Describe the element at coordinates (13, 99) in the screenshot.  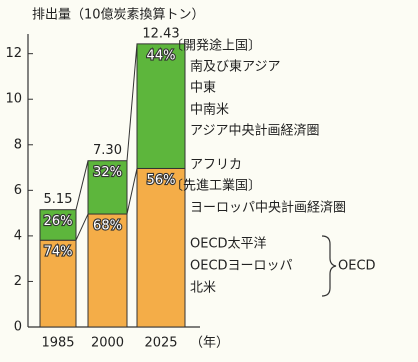
I see `y-tick-label: 10` at that location.